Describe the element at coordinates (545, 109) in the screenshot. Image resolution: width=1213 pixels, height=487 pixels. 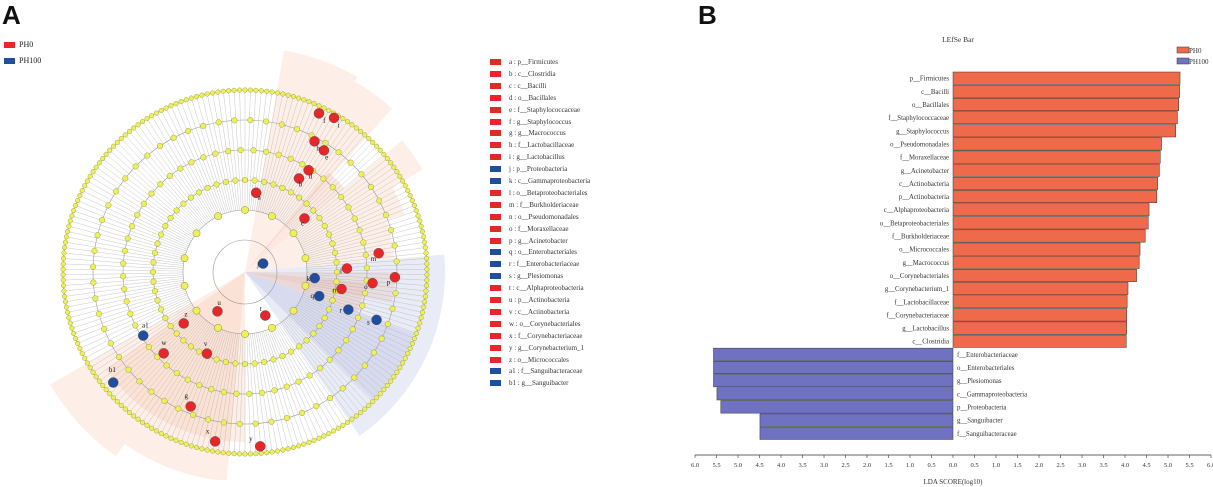
I see `clade-key-label: e : f__Staphylococcaceae` at that location.